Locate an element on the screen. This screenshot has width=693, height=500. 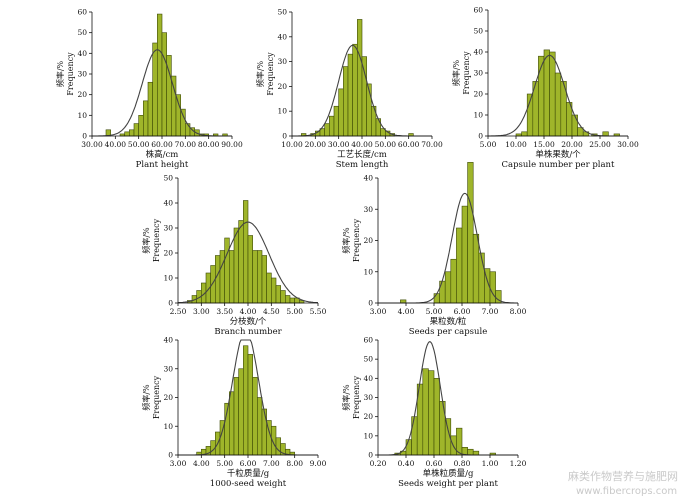
x-tick-label: 30.00 is located at coordinates (628, 144).